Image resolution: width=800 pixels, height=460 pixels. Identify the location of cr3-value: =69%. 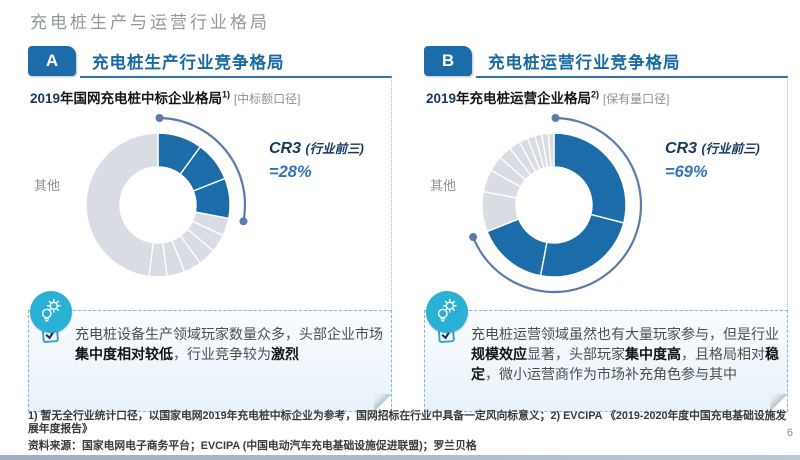
(686, 172).